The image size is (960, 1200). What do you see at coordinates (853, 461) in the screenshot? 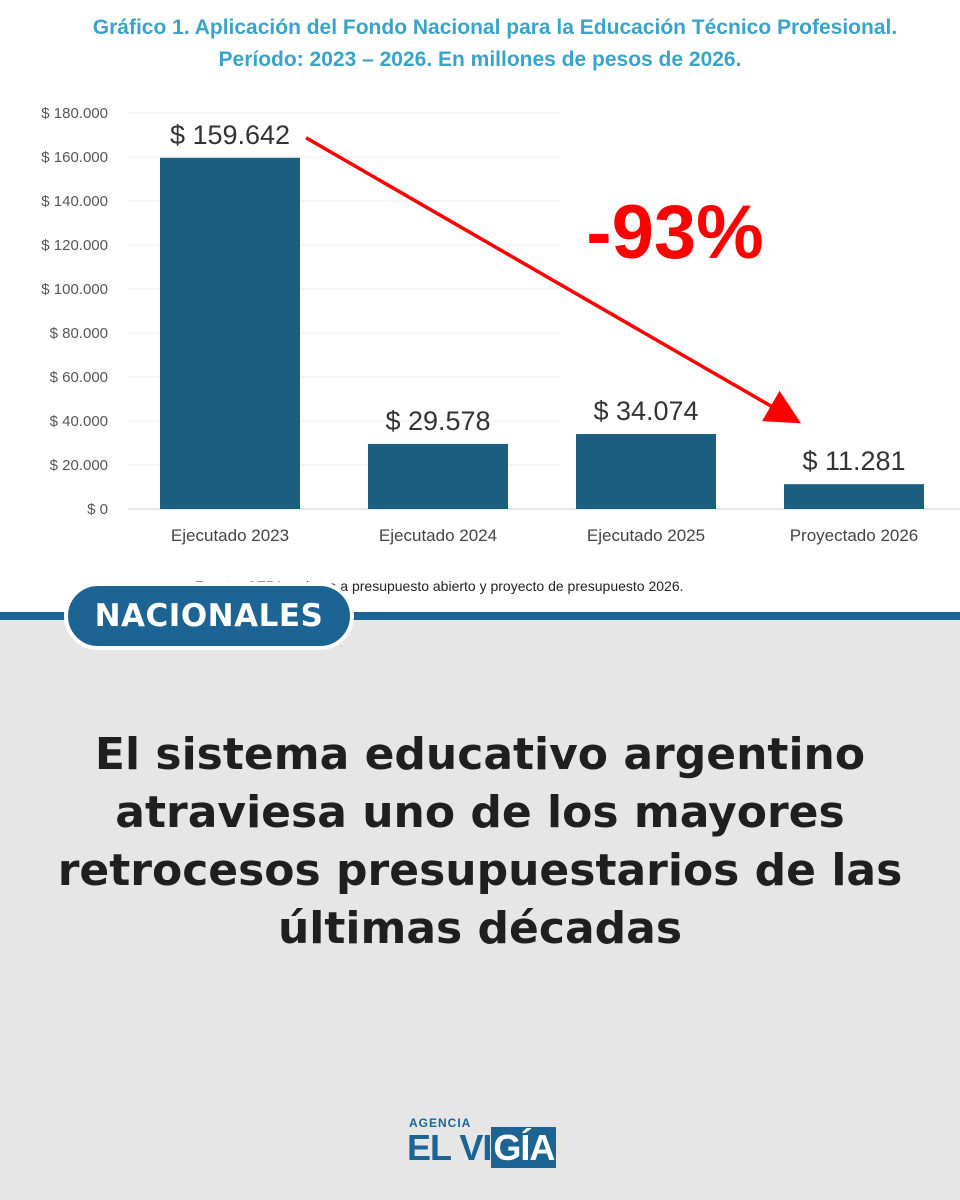
I see `bar-value-label: $ 11.281` at bounding box center [853, 461].